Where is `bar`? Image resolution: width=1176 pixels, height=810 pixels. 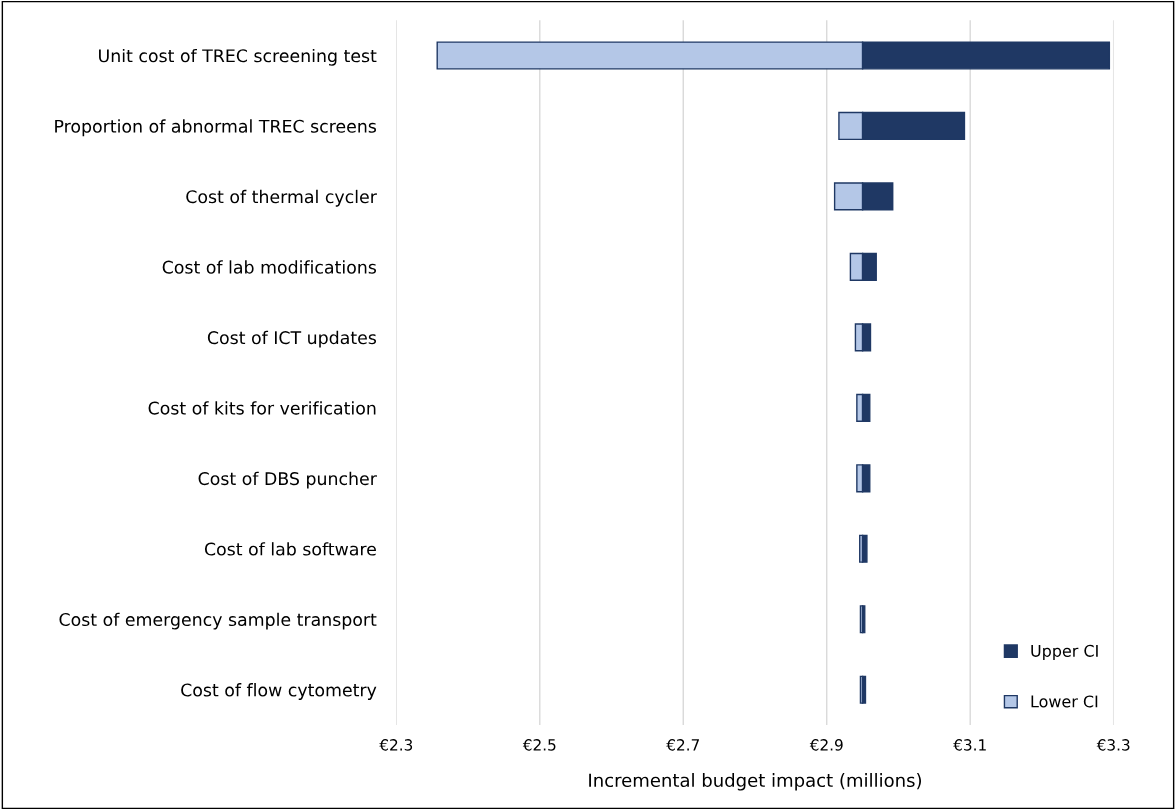 bar is located at coordinates (864, 548).